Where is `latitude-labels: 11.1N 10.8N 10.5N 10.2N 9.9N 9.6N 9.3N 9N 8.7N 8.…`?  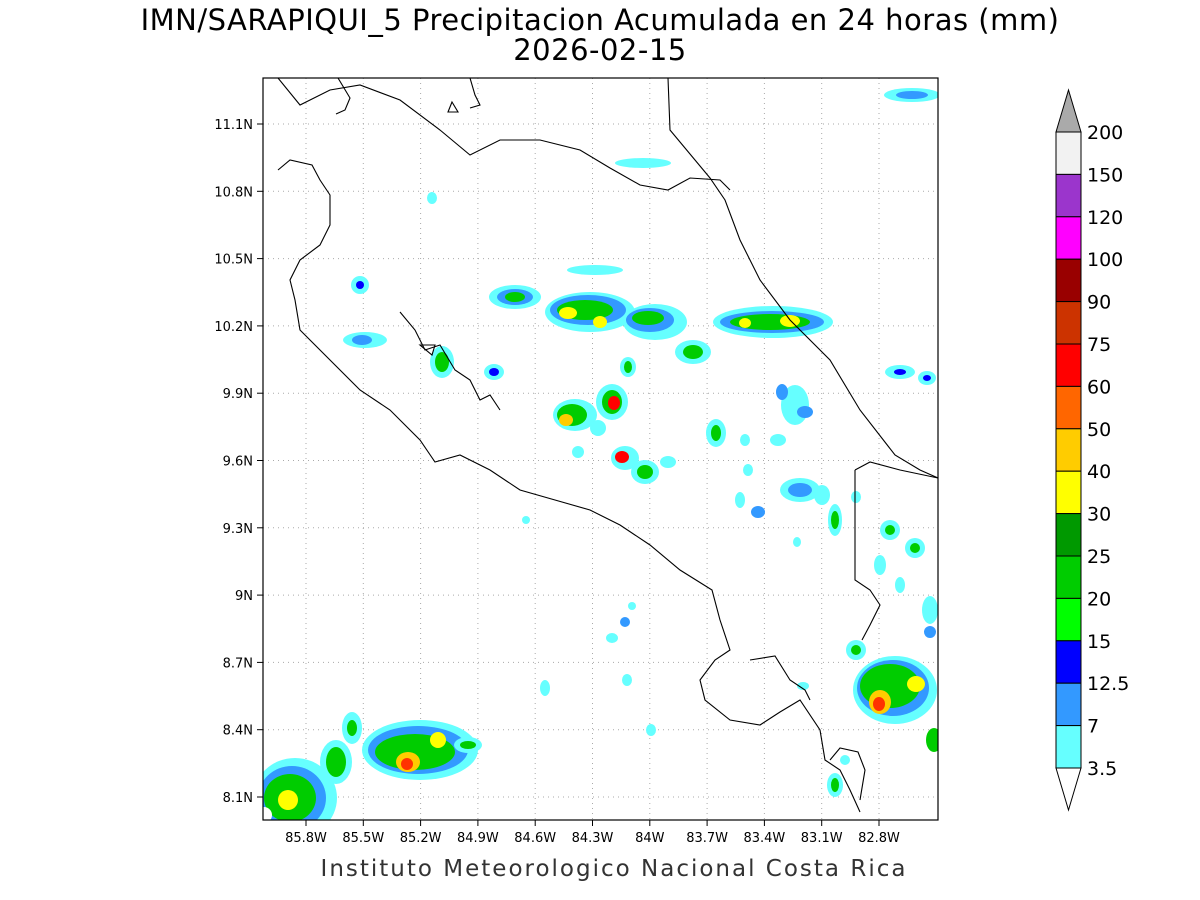
latitude-labels: 11.1N 10.8N 10.5N 10.2N 9.9N 9.6N 9.3N 9N 8.7N 8.… is located at coordinates (238, 462).